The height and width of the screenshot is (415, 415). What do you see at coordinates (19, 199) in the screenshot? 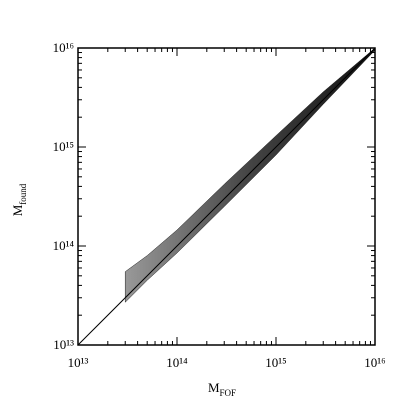
I see `y-axis-label: Mfound` at bounding box center [19, 199].